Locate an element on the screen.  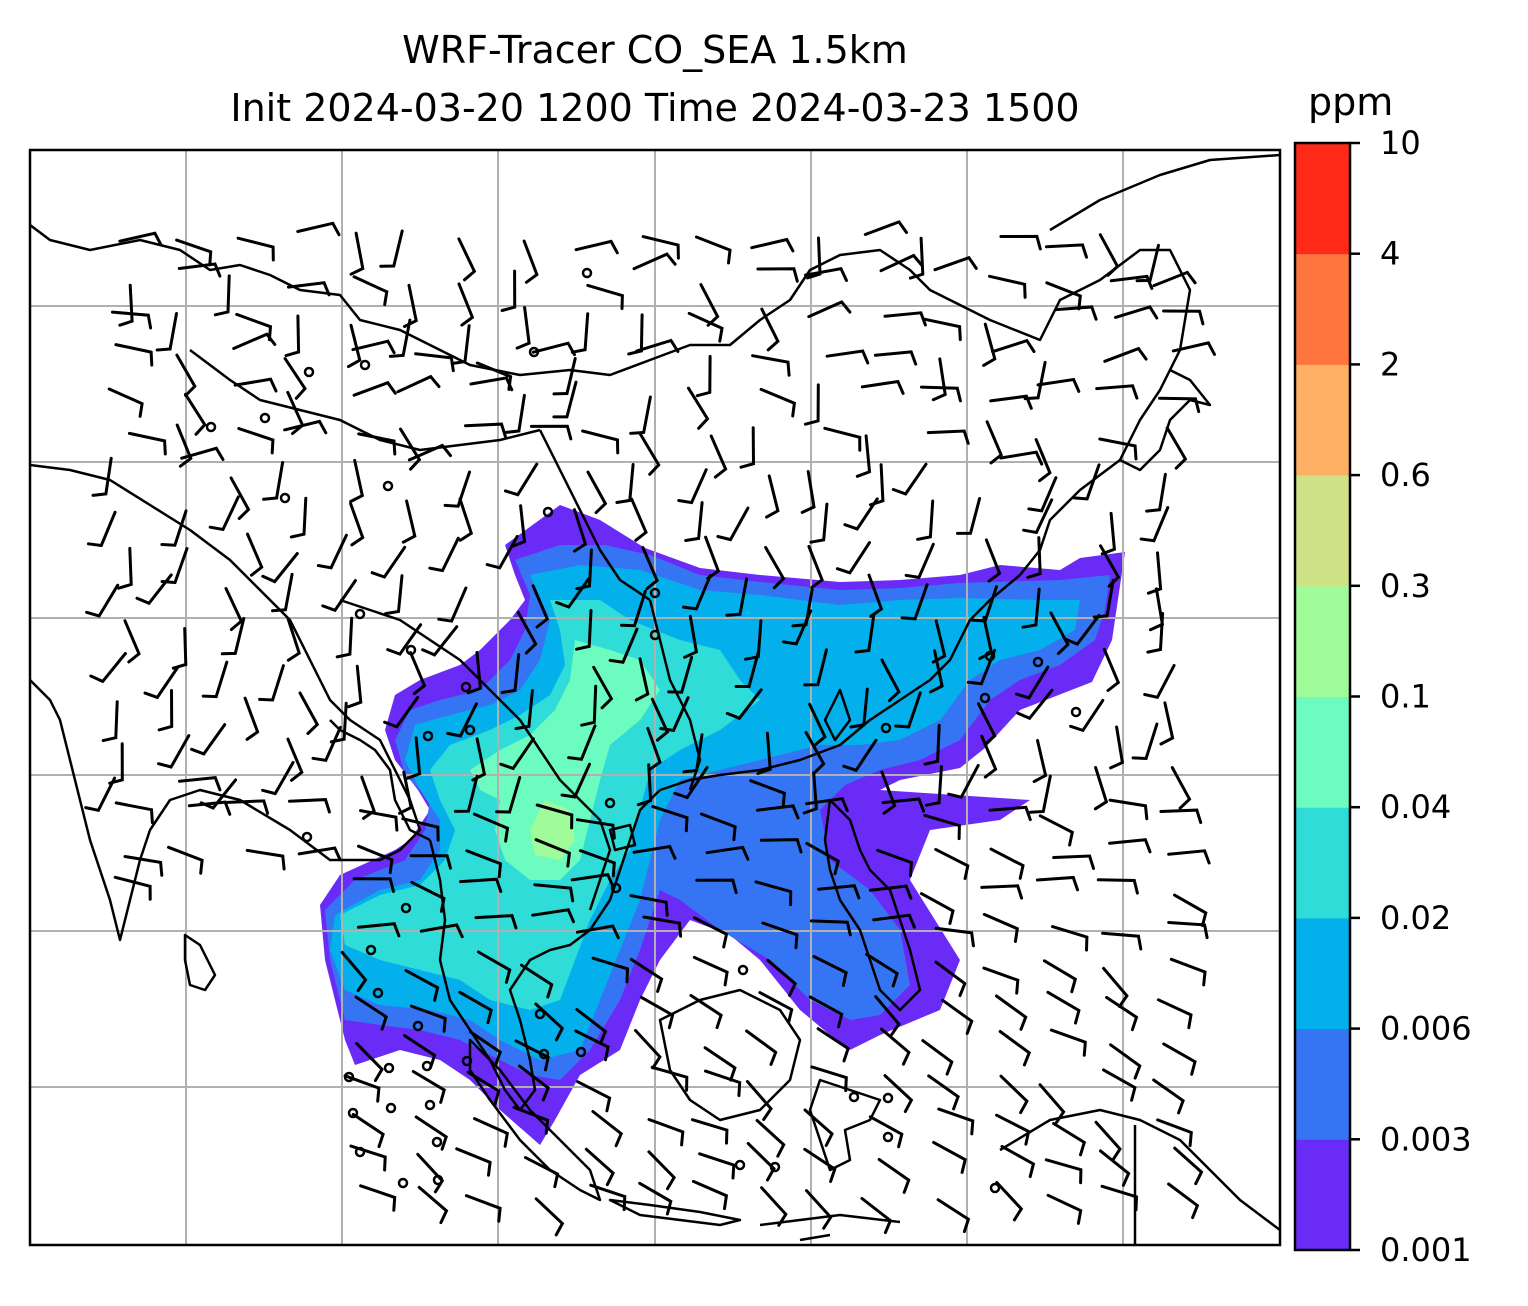
colorbar-tick-label: 0.04 is located at coordinates (1415, 807).